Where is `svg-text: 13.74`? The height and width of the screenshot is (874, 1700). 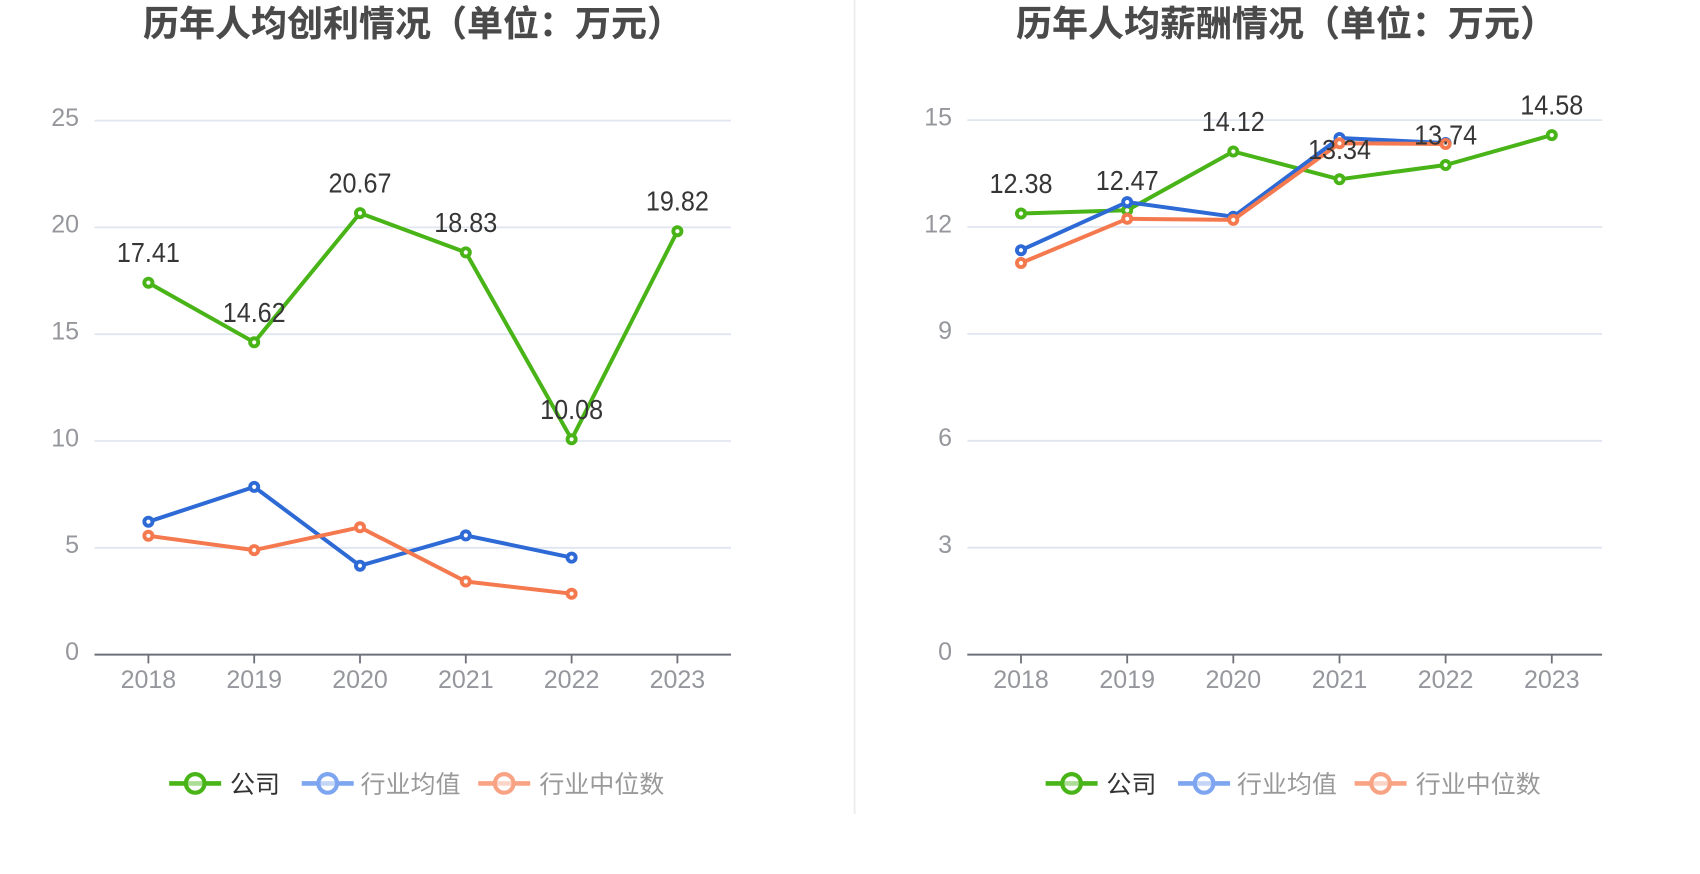 svg-text: 13.74 is located at coordinates (1445, 135).